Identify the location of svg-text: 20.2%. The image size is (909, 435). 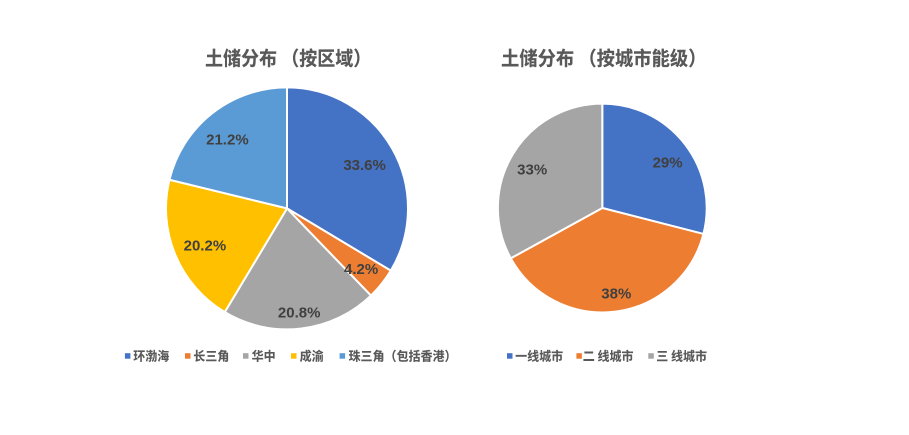
(205, 246).